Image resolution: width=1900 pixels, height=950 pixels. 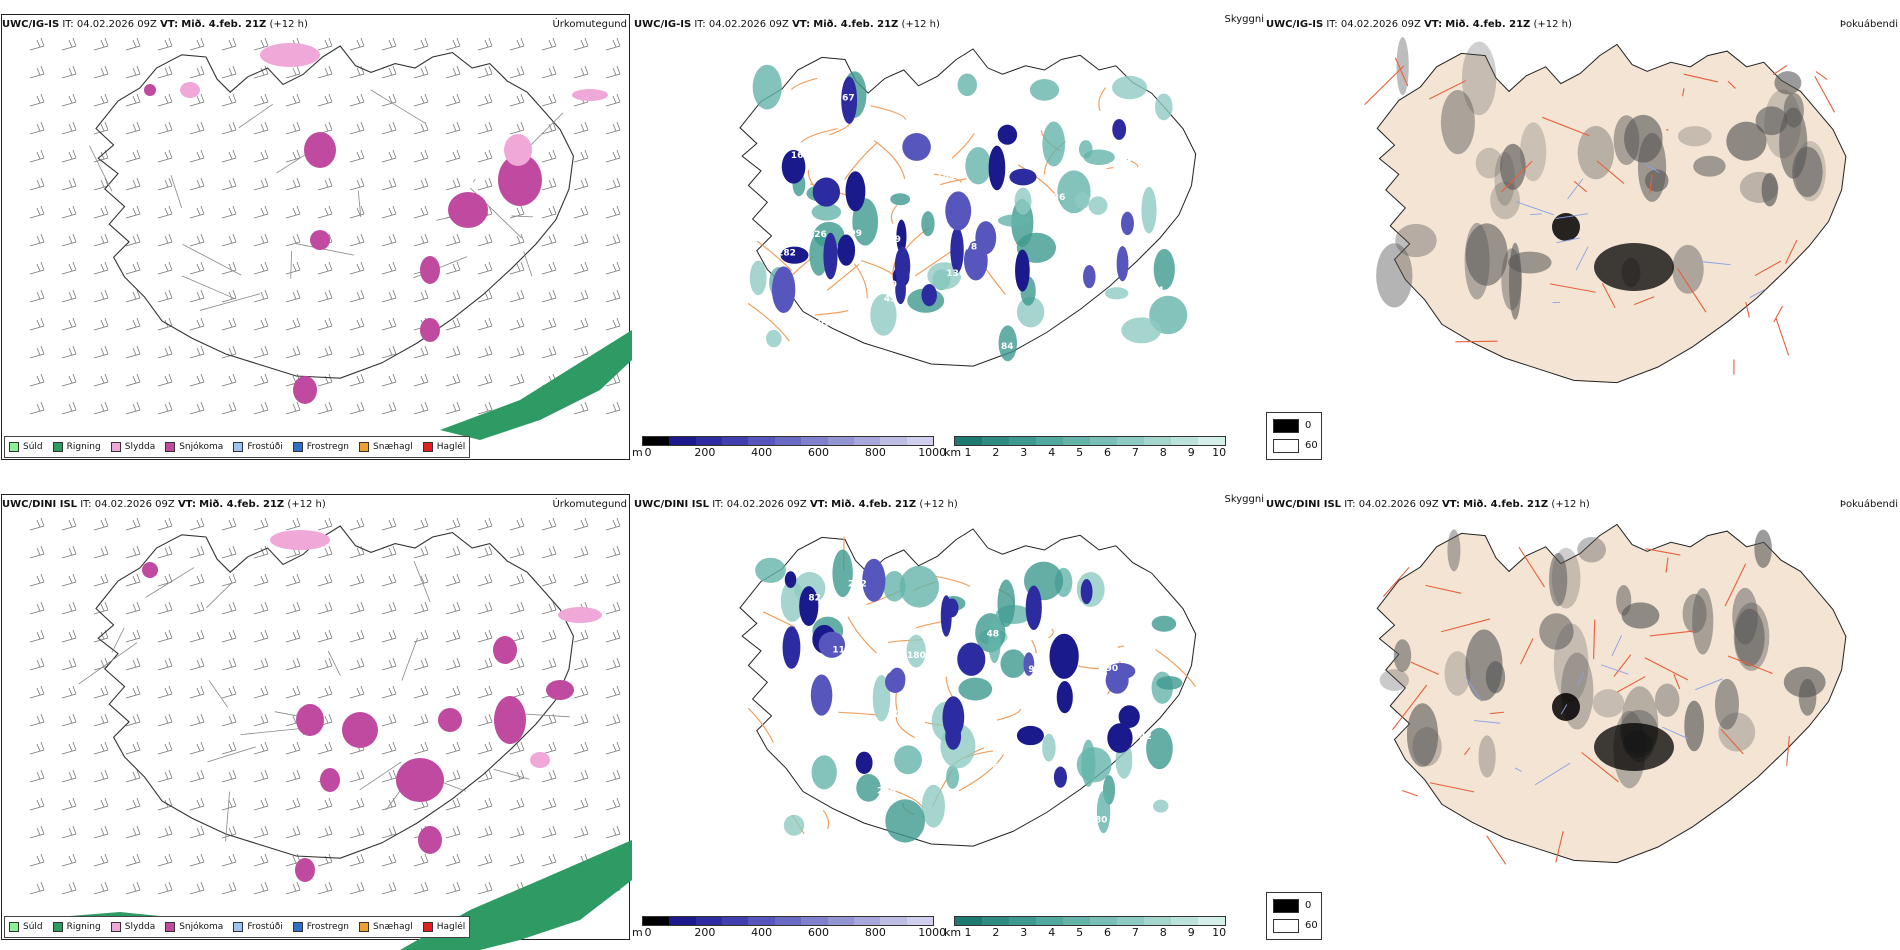 What do you see at coordinates (1072, 610) in the screenshot?
I see `cloudbase-value-label: 66` at bounding box center [1072, 610].